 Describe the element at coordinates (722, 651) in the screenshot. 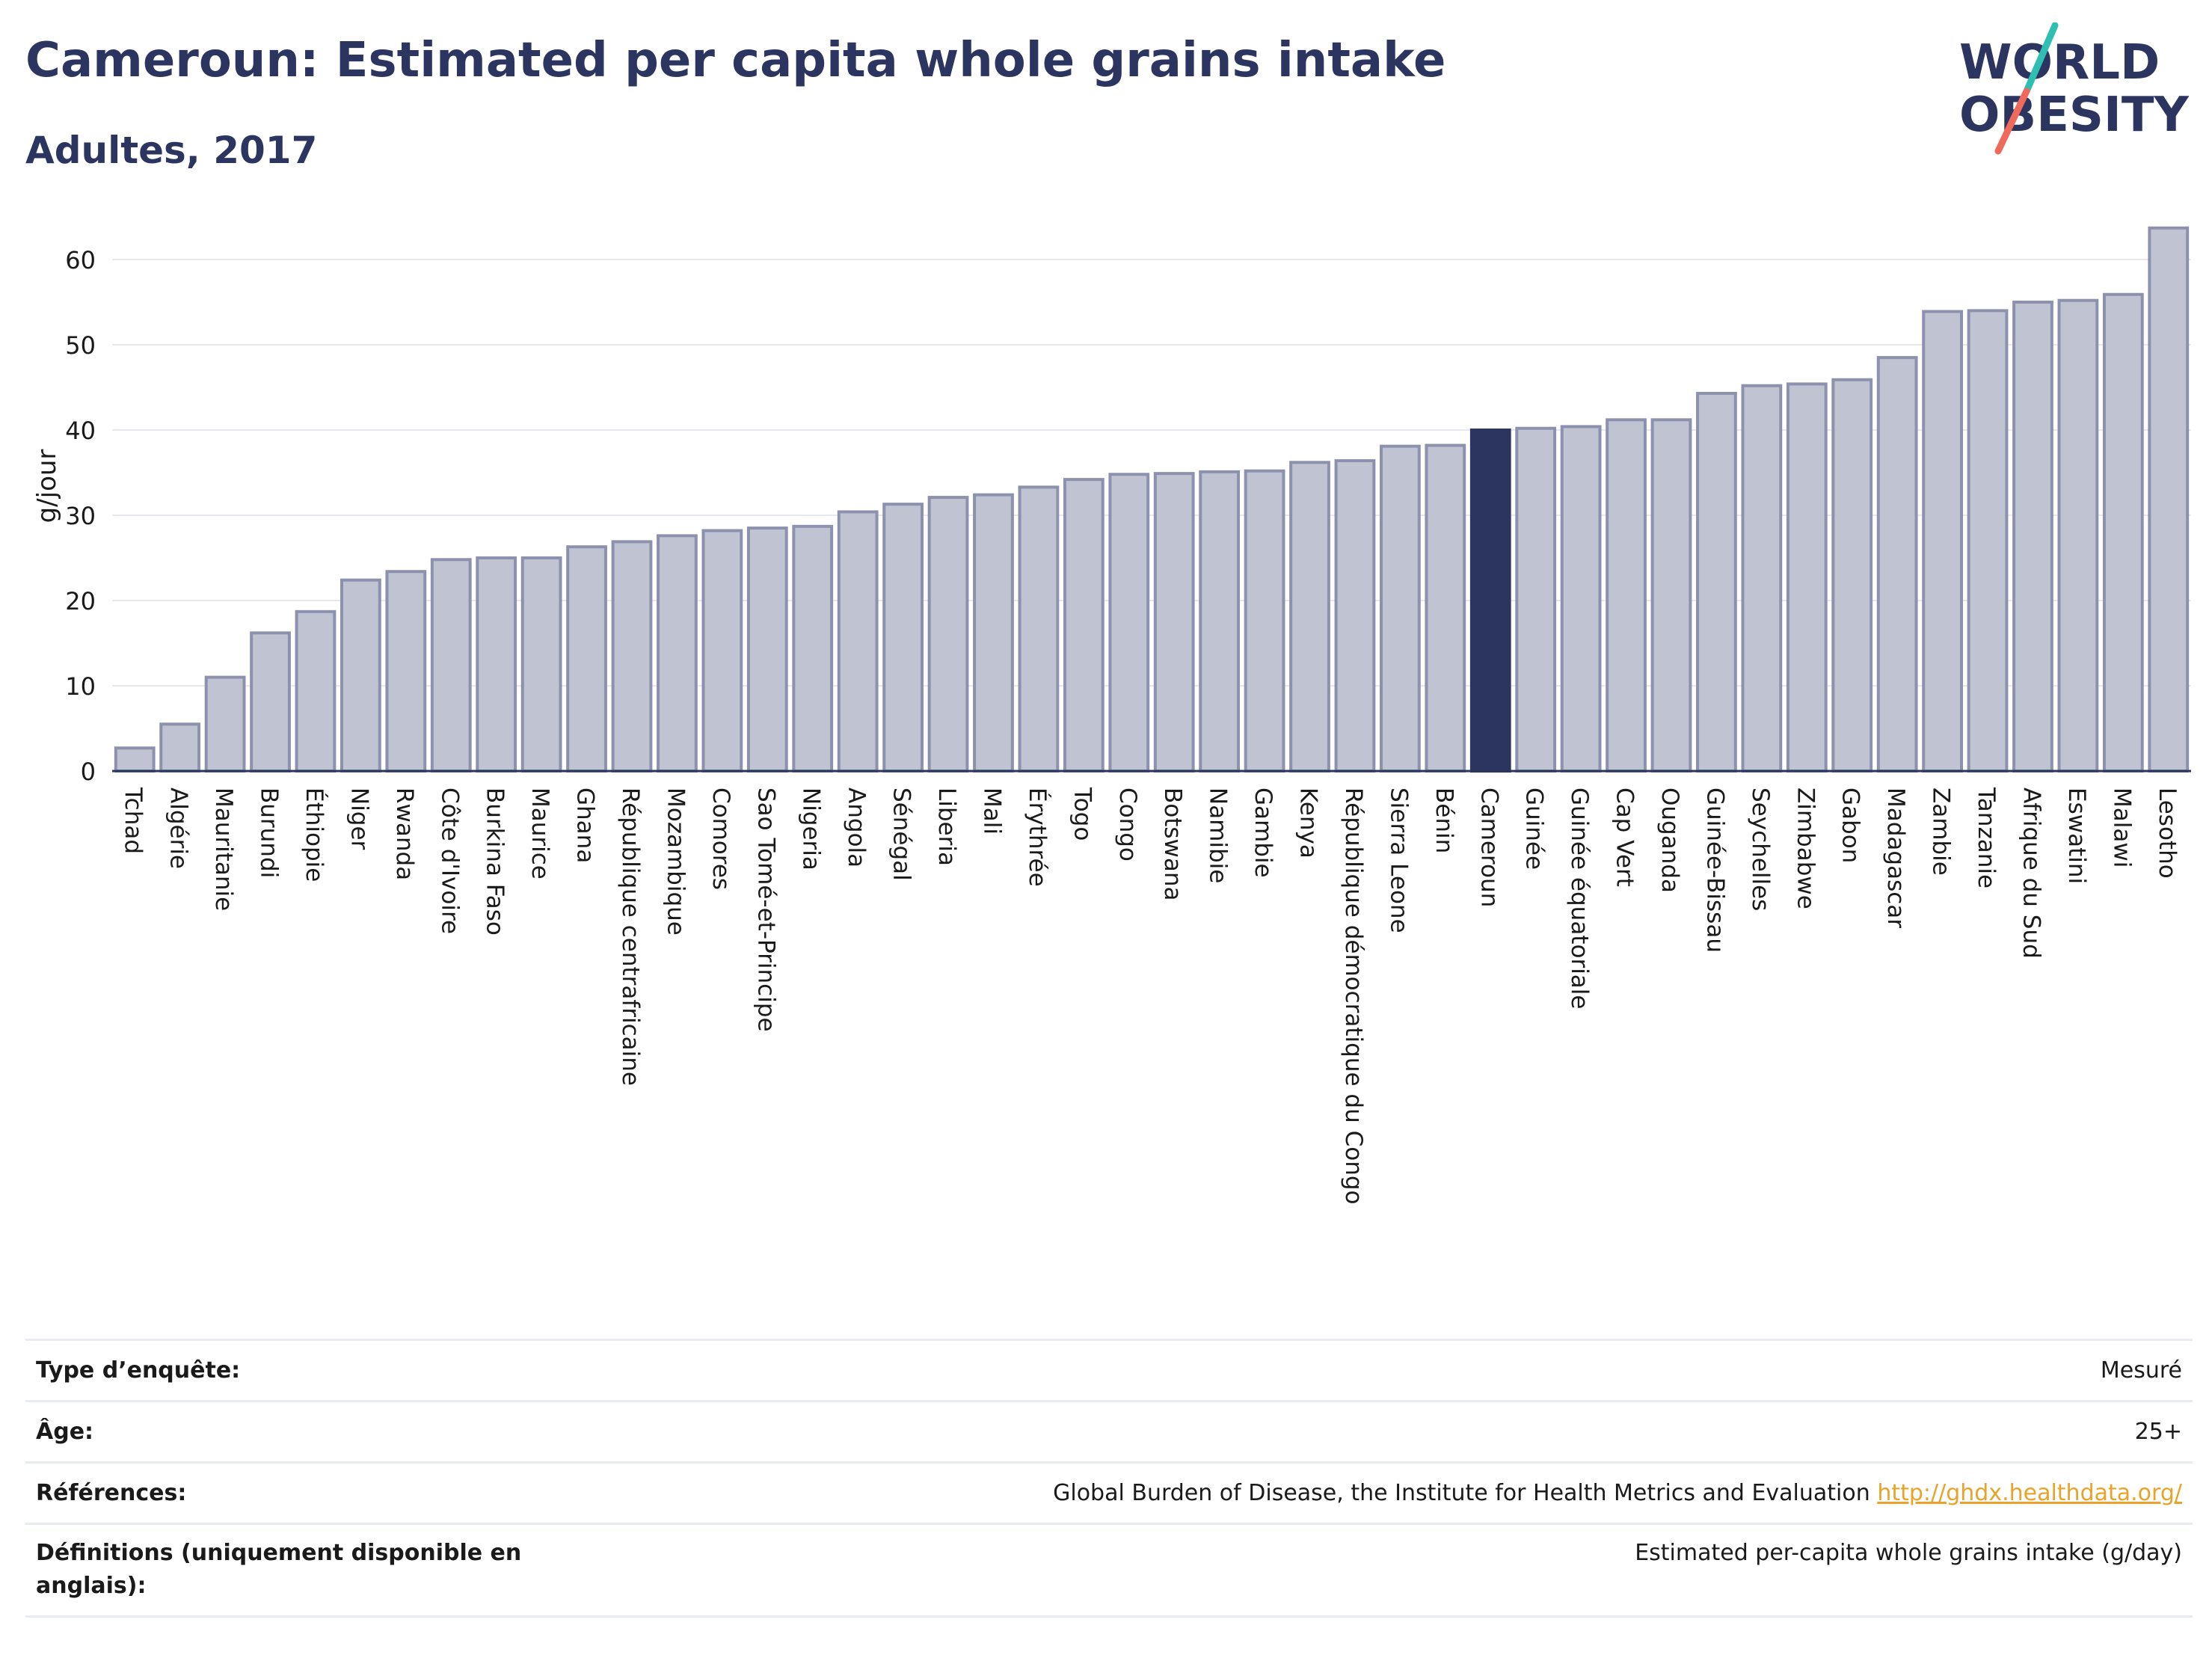

I see `bar-comores` at that location.